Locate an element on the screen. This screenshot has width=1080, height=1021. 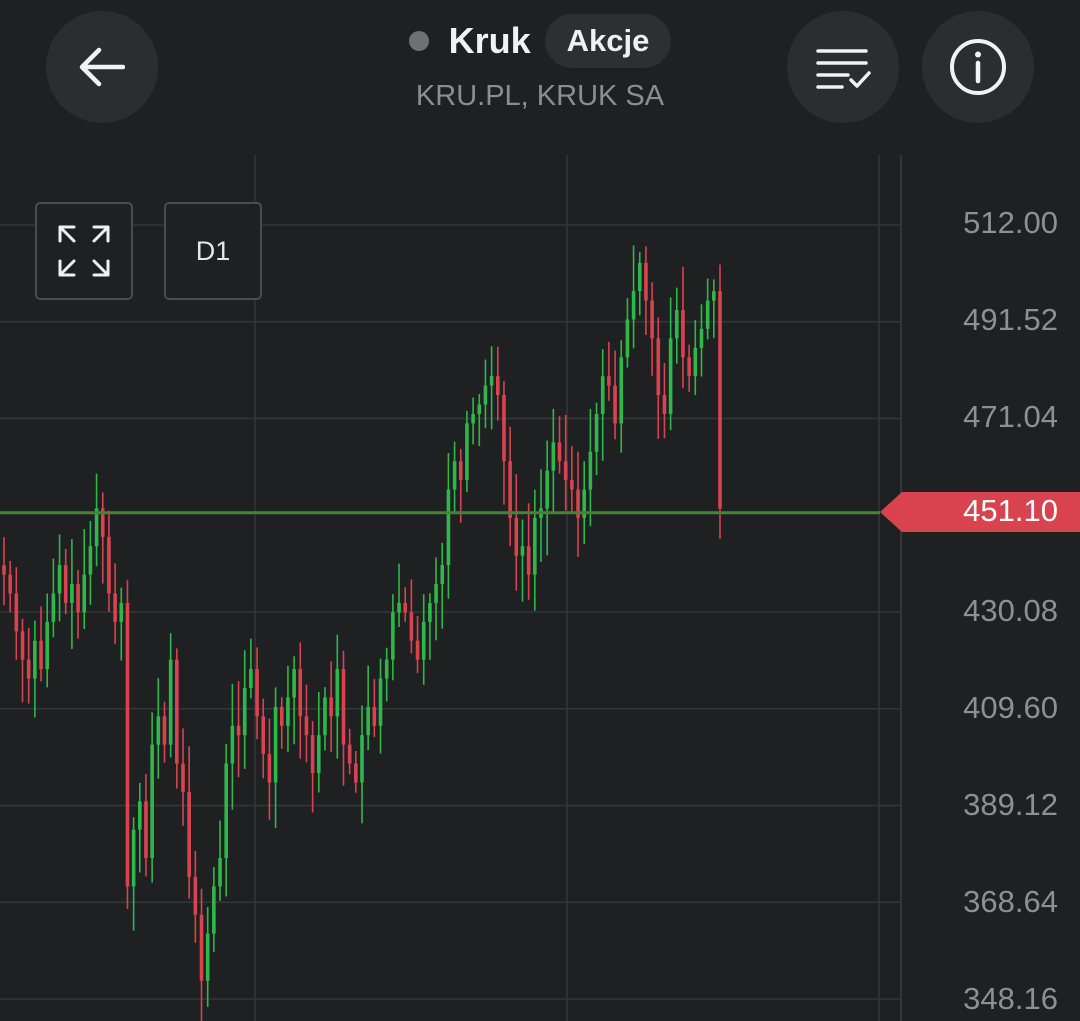
info-button is located at coordinates (978, 67).